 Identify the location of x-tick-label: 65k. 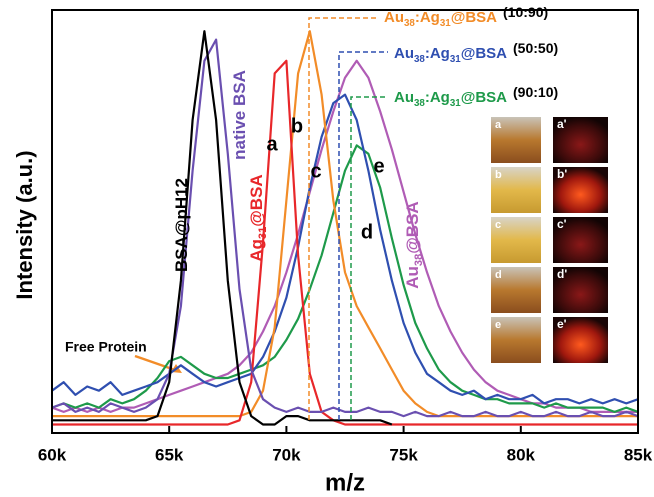
(169, 454).